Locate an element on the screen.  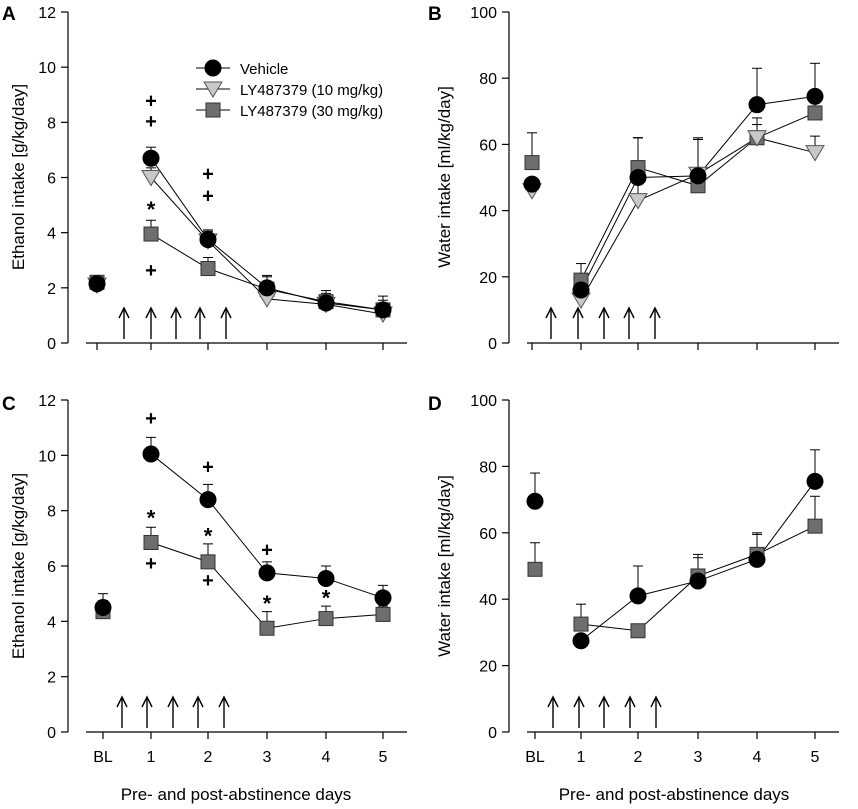
x-tick-label: 5 is located at coordinates (815, 757).